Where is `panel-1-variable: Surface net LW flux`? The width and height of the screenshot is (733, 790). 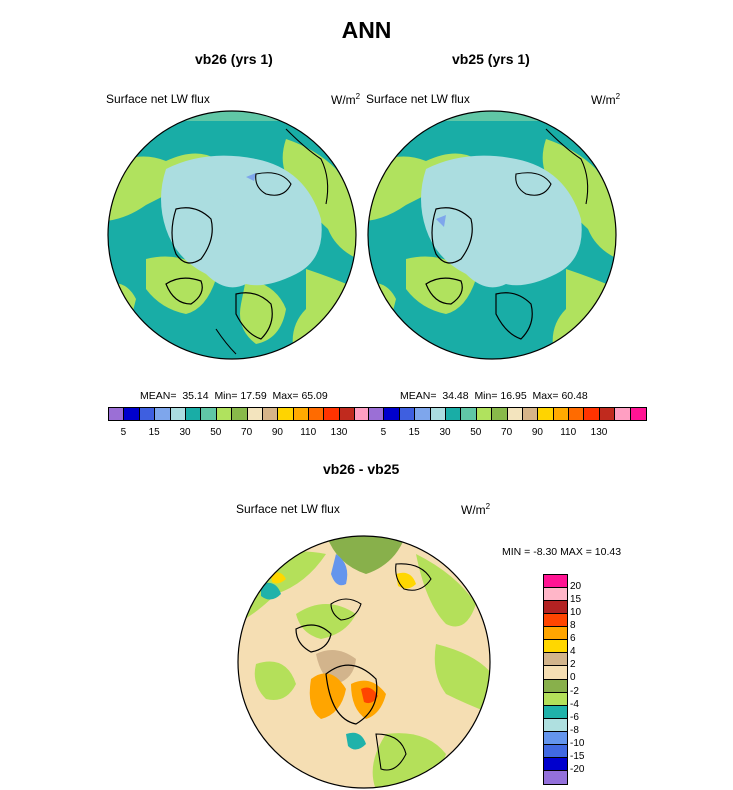 panel-1-variable: Surface net LW flux is located at coordinates (158, 99).